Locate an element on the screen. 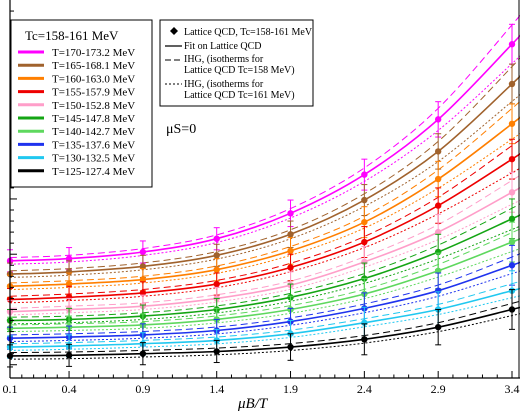  legend-right-label-1: Fit on Lattice QCD is located at coordinates (223, 46).